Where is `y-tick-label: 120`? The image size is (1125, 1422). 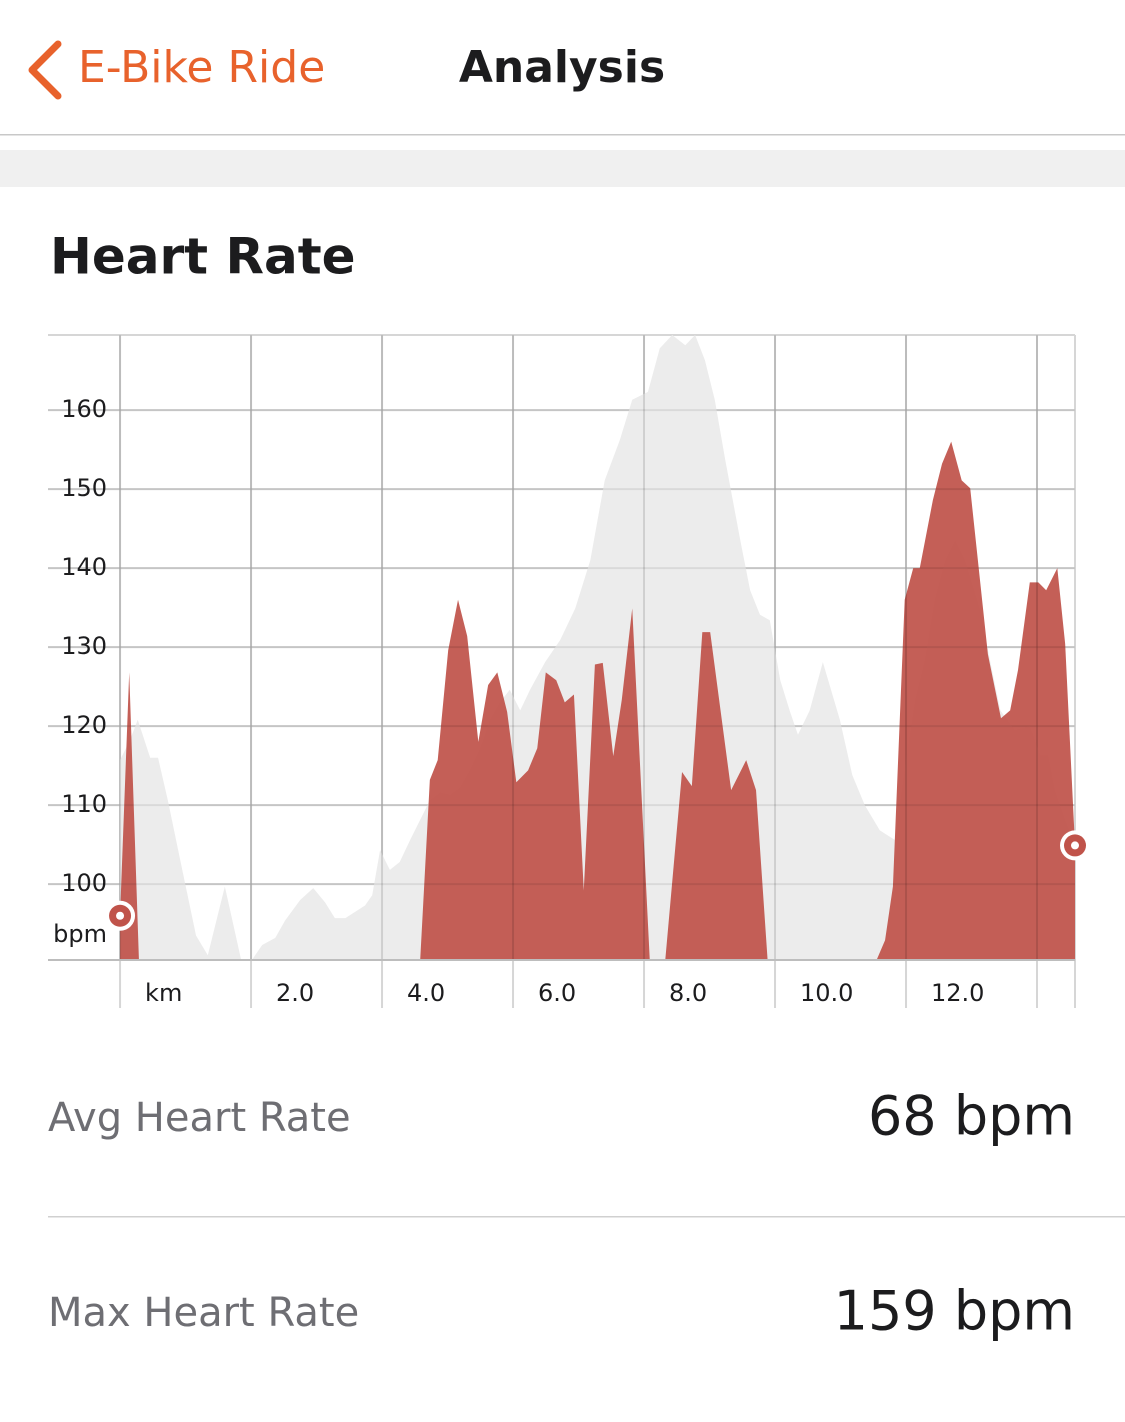
y-tick-label: 120 is located at coordinates (84, 725).